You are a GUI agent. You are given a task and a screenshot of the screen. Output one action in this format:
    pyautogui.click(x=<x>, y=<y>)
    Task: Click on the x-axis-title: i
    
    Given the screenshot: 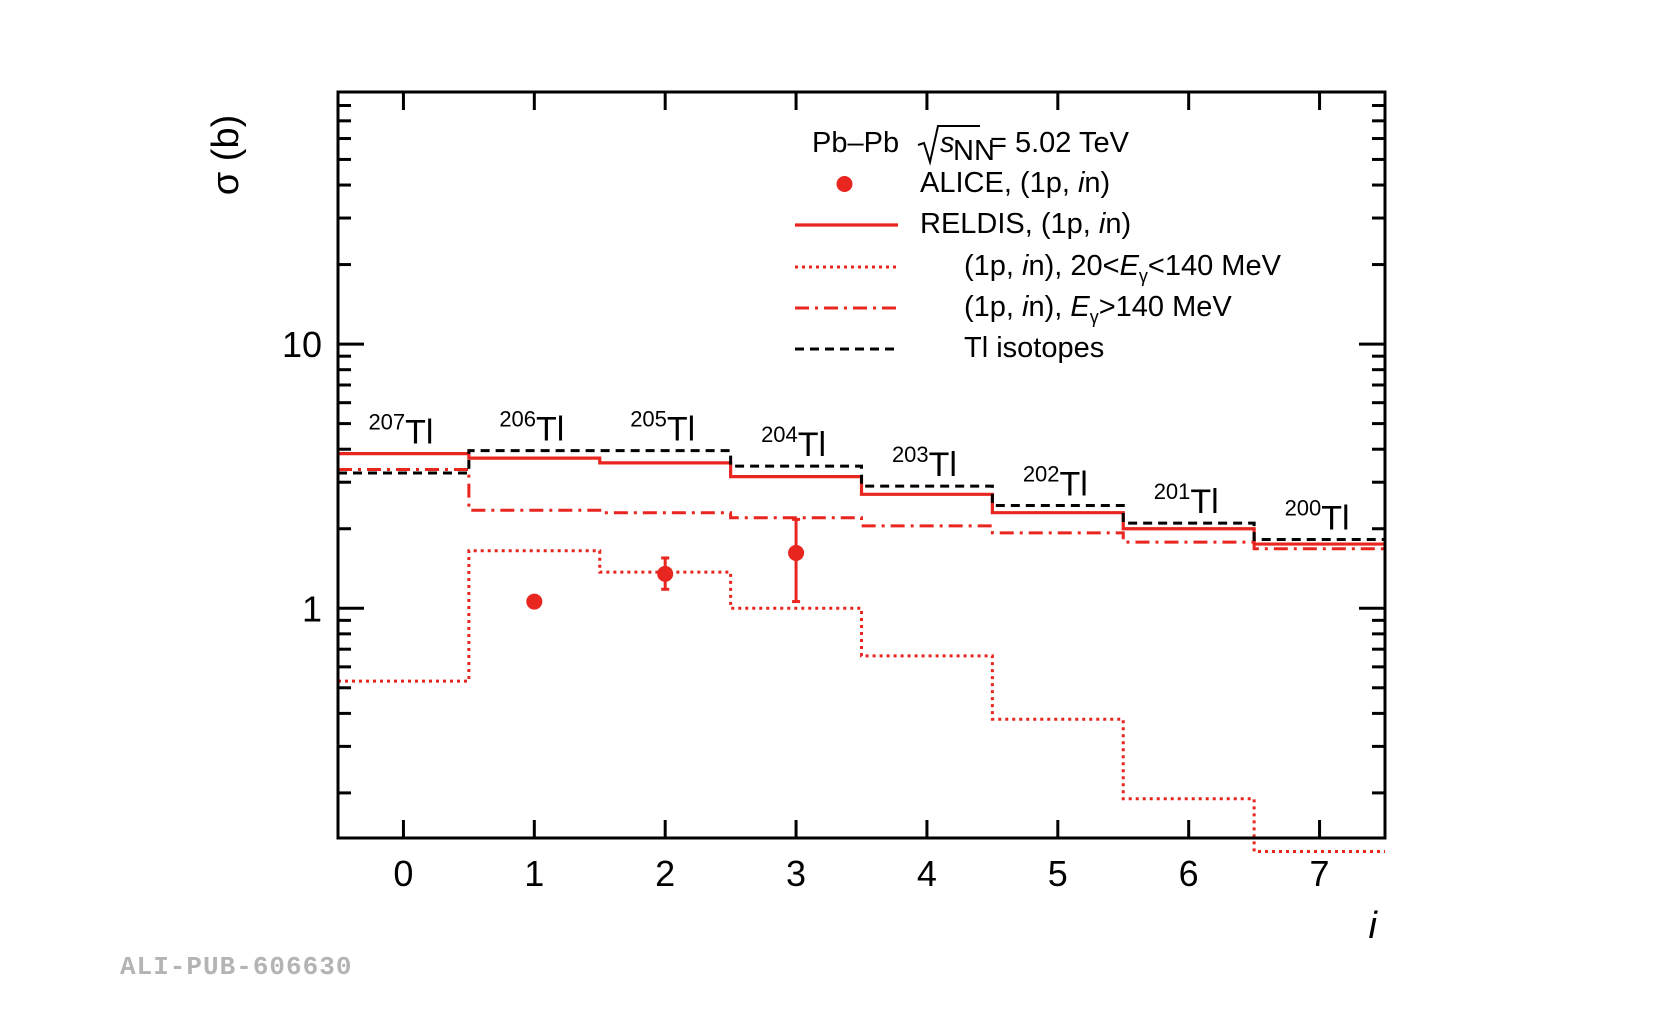 What is the action you would take?
    pyautogui.click(x=1374, y=926)
    